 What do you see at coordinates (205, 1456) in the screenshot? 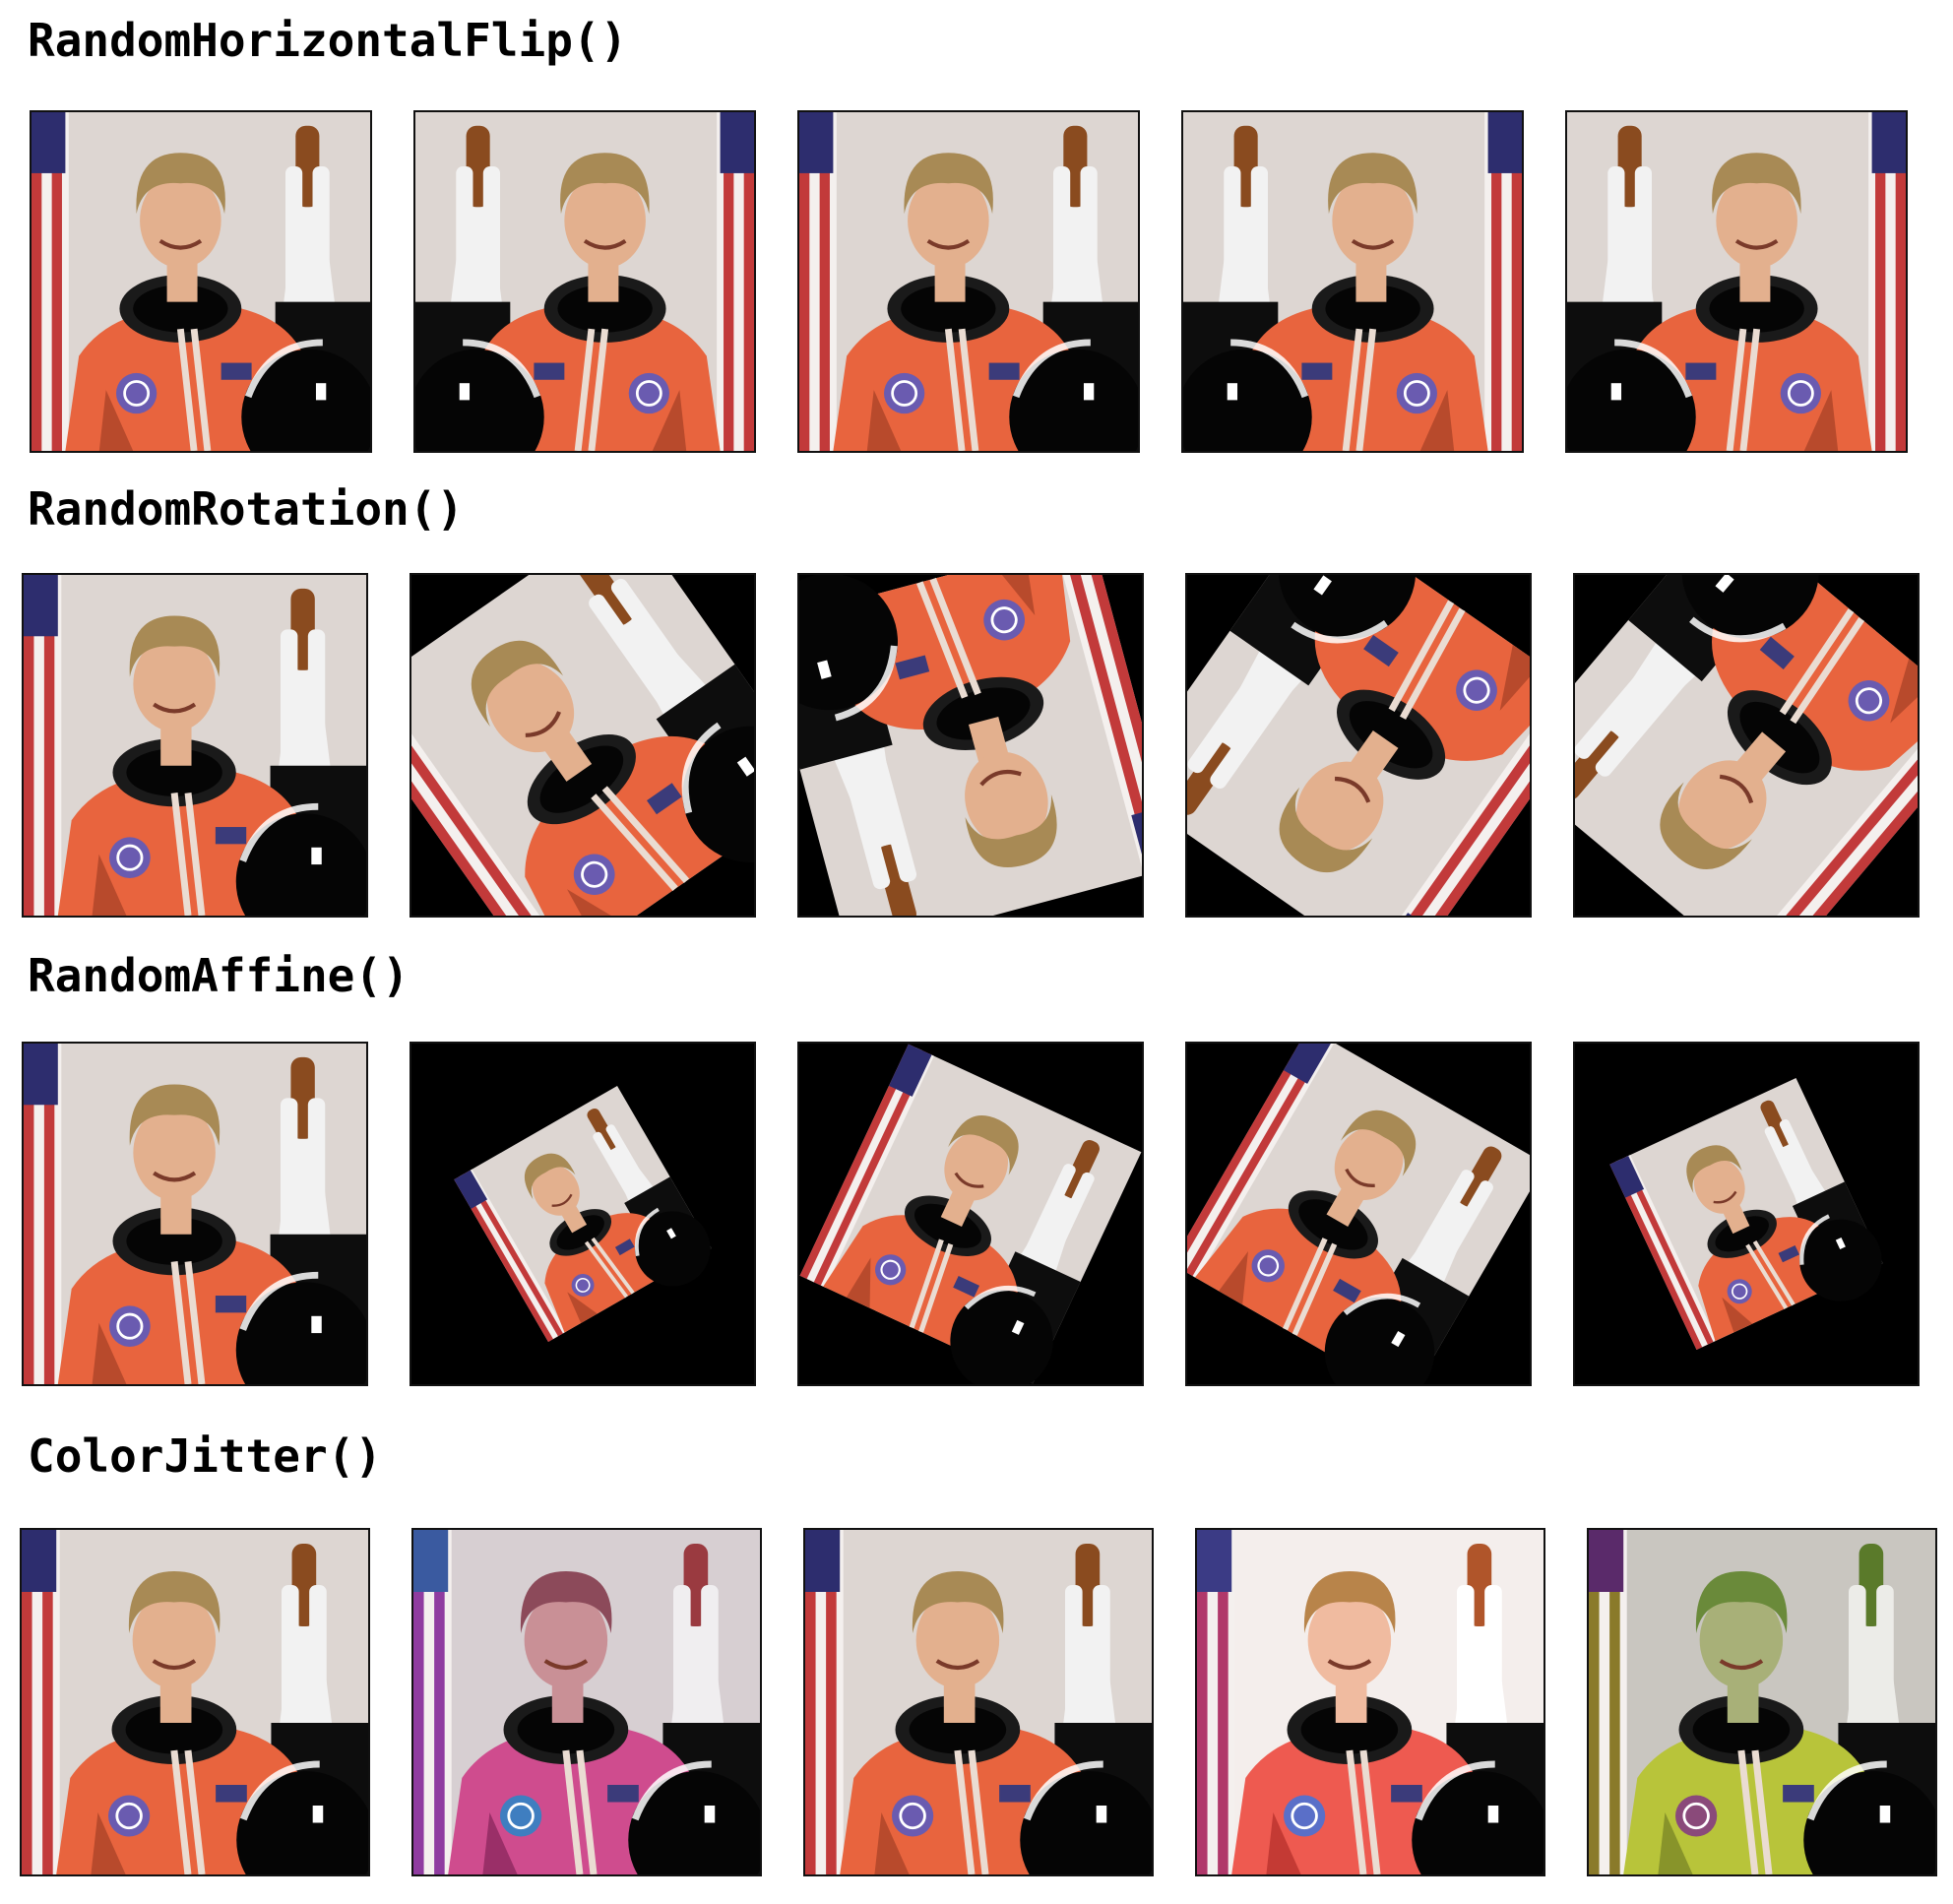
I see `section-title-color-jitter: ColorJitter()` at bounding box center [205, 1456].